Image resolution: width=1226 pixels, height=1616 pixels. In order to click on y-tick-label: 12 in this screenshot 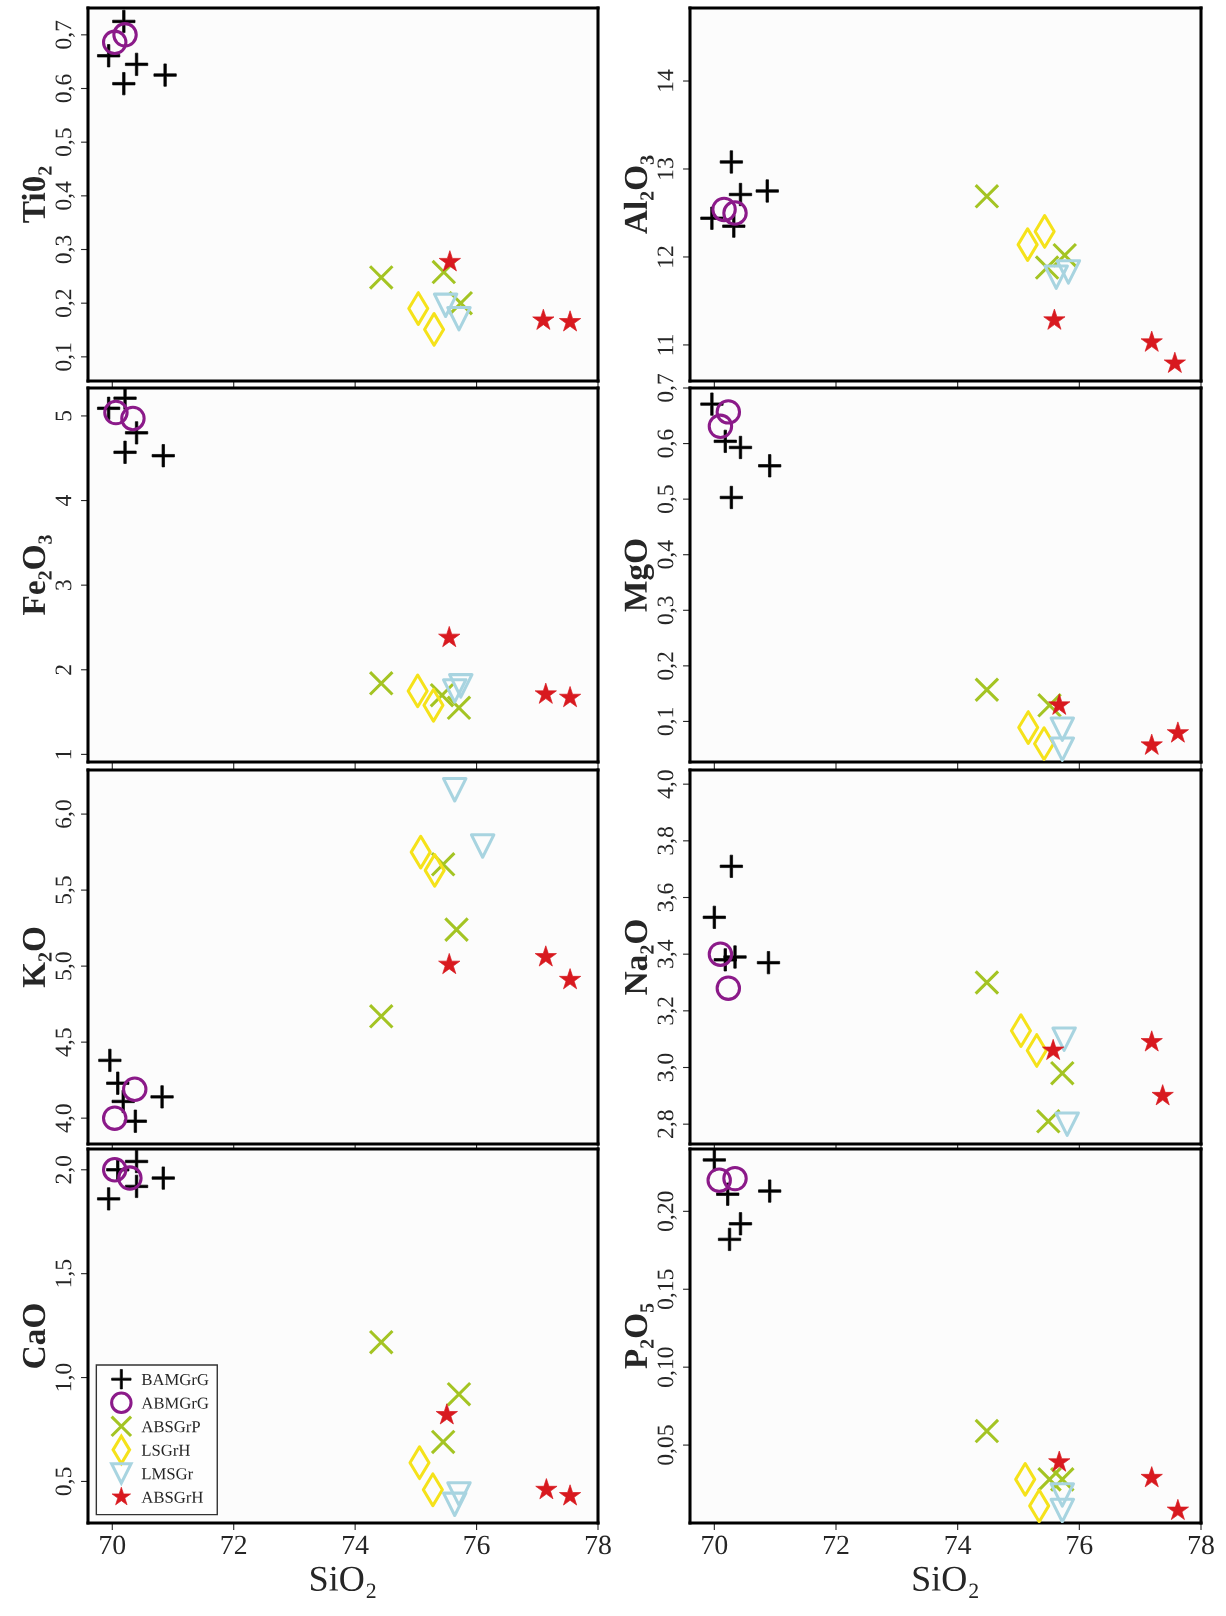, I will do `click(665, 256)`.